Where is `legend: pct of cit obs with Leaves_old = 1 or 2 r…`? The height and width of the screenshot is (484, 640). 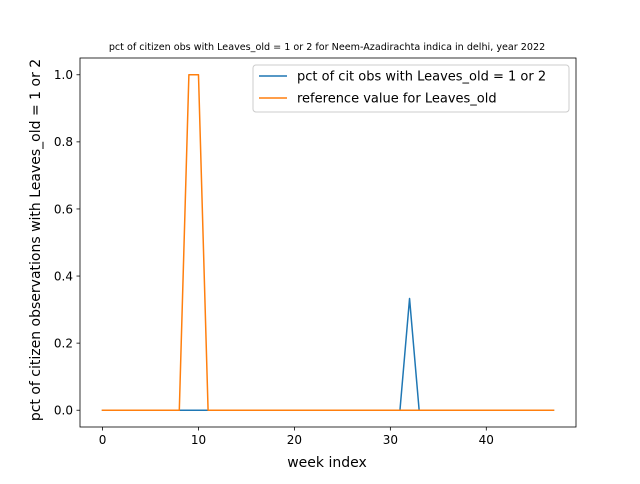
legend: pct of cit obs with Leaves_old = 1 or 2 r… is located at coordinates (411, 88).